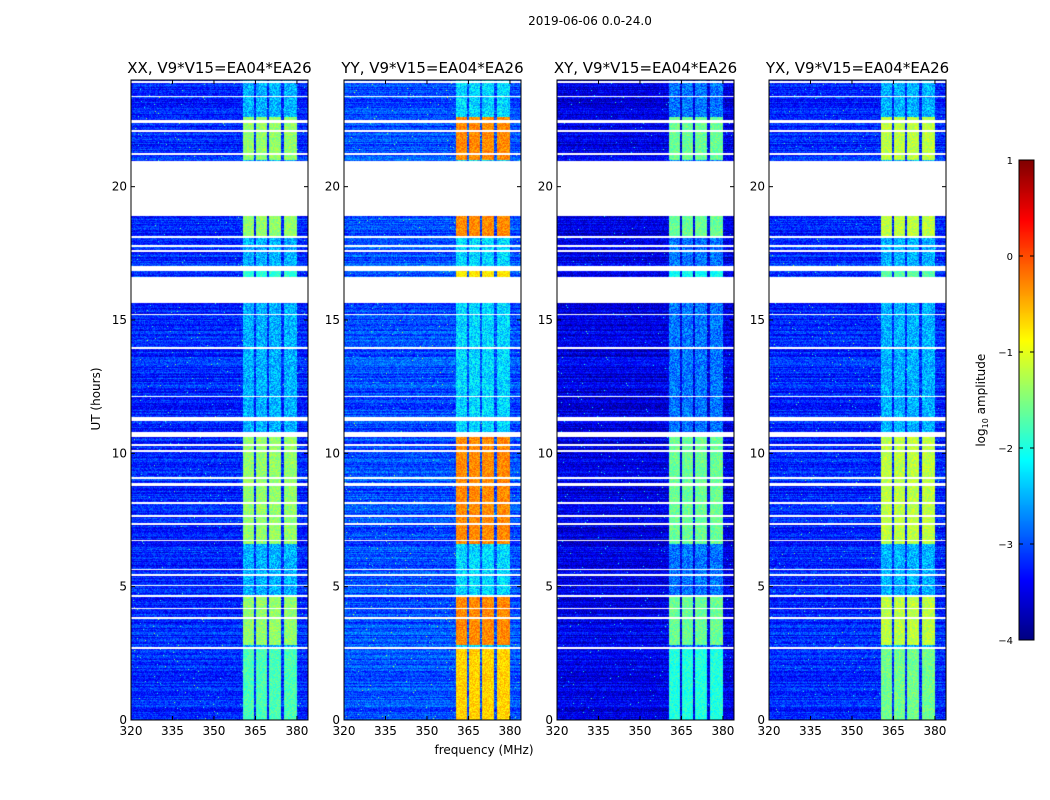 Image resolution: width=1050 pixels, height=800 pixels. Describe the element at coordinates (1010, 257) in the screenshot. I see `colorbar-tick-label: 0` at that location.